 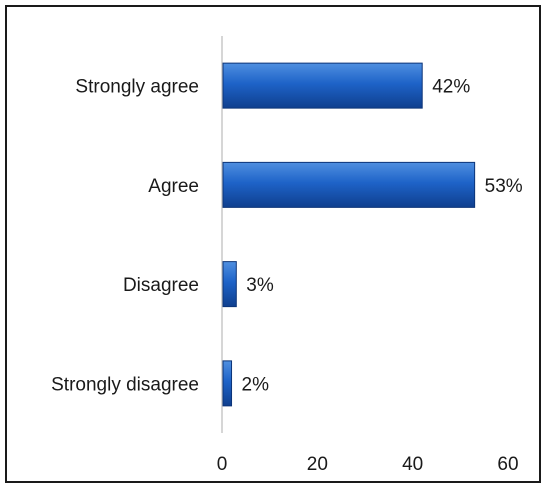 What do you see at coordinates (322, 85) in the screenshot?
I see `bar-strongly-agree` at bounding box center [322, 85].